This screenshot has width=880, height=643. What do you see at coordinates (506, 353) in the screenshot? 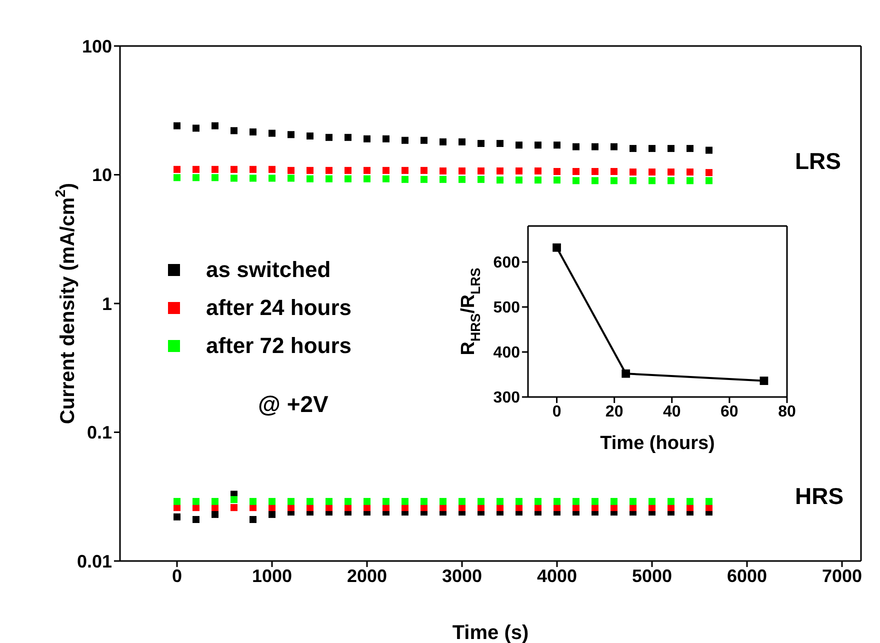
I see `y-tick-label: 400` at bounding box center [506, 353].